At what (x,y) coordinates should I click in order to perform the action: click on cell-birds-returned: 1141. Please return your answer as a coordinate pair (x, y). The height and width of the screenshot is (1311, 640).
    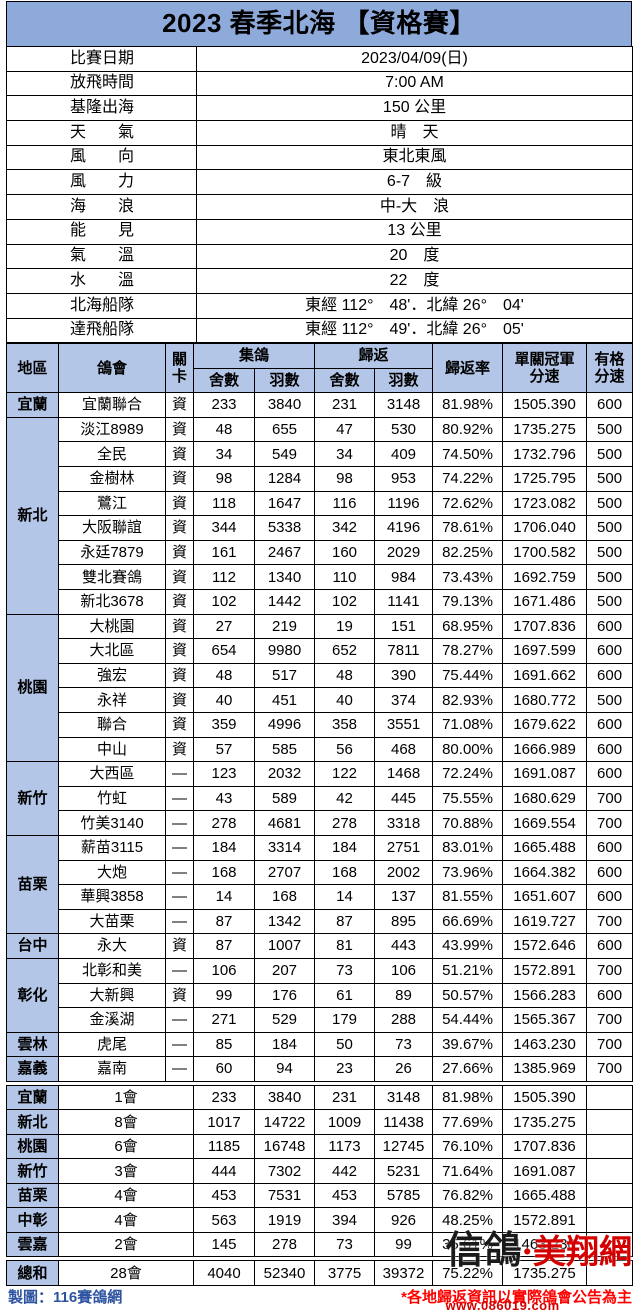
    Looking at the image, I should click on (404, 602).